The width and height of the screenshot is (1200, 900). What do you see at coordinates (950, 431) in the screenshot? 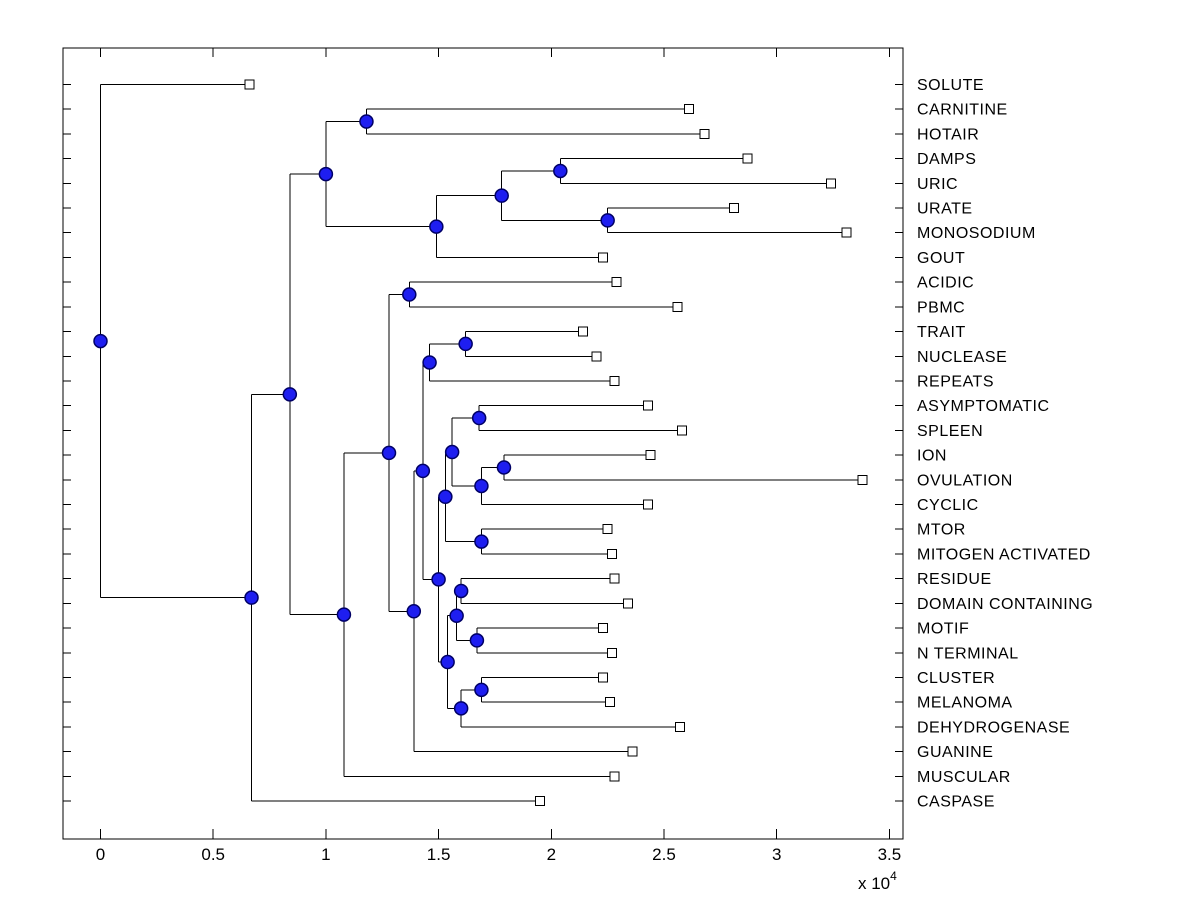
I see `leaf-label: SPLEEN` at bounding box center [950, 431].